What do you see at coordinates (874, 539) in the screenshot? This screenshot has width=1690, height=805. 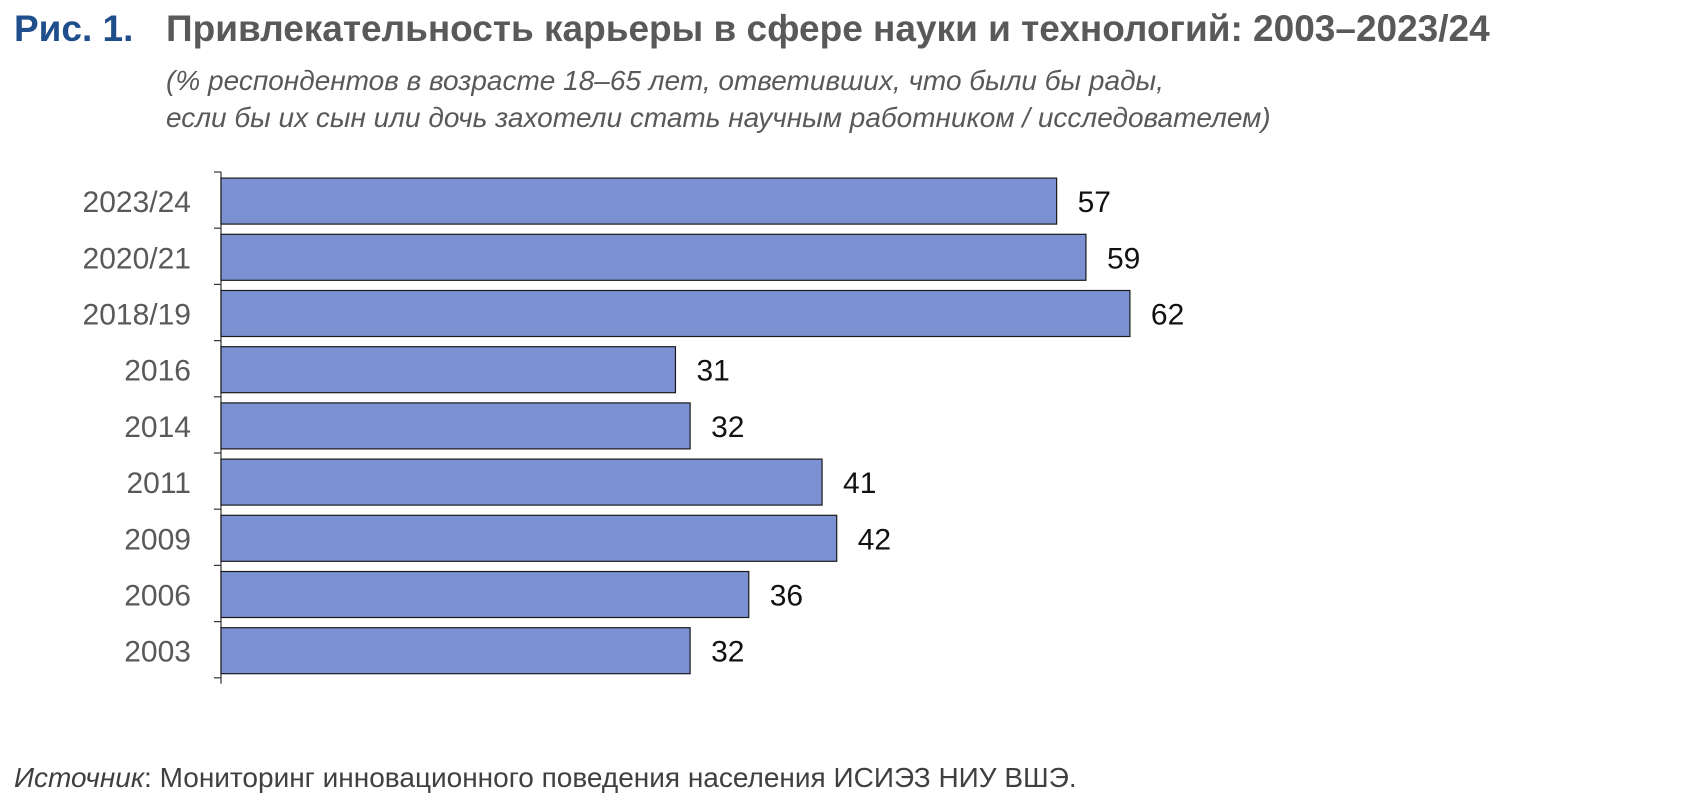 I see `data-label: 42` at bounding box center [874, 539].